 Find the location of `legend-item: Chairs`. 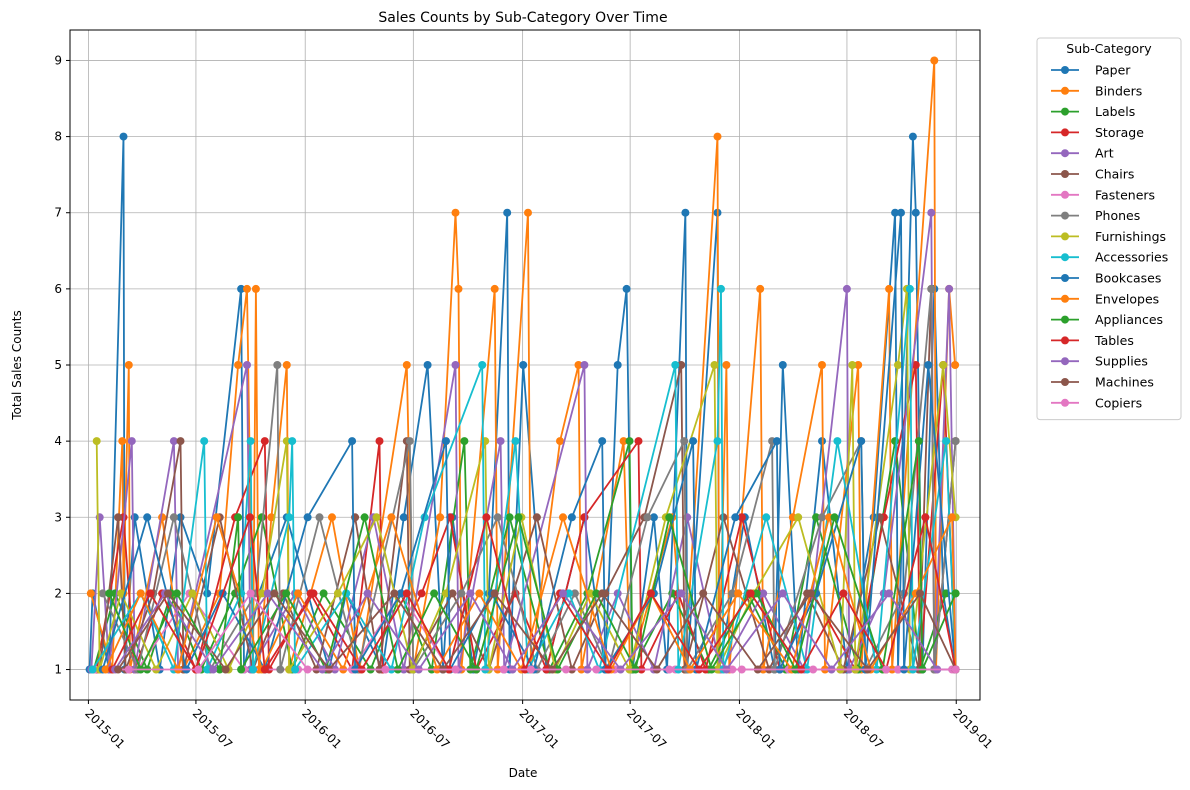

legend-item: Chairs is located at coordinates (1092, 174).